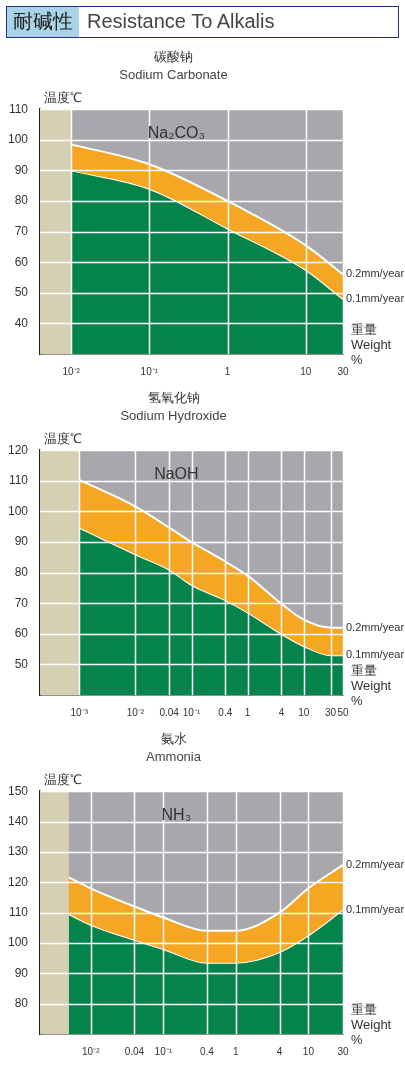  Describe the element at coordinates (174, 756) in the screenshot. I see `chart-subtitle: Ammonia` at that location.